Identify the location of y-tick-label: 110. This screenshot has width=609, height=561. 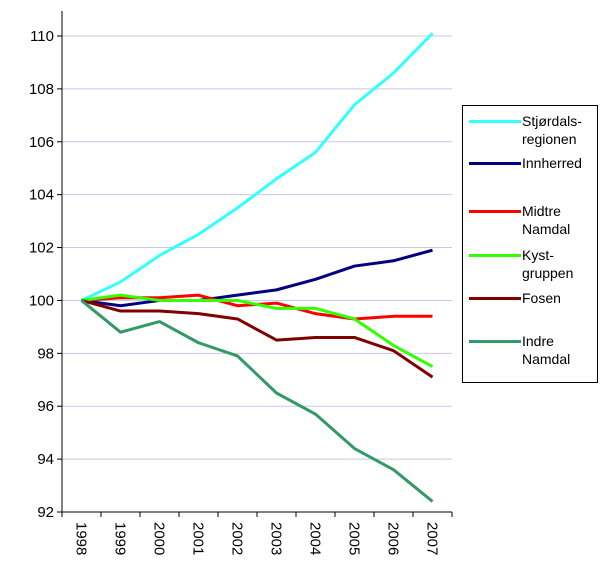
(42, 36).